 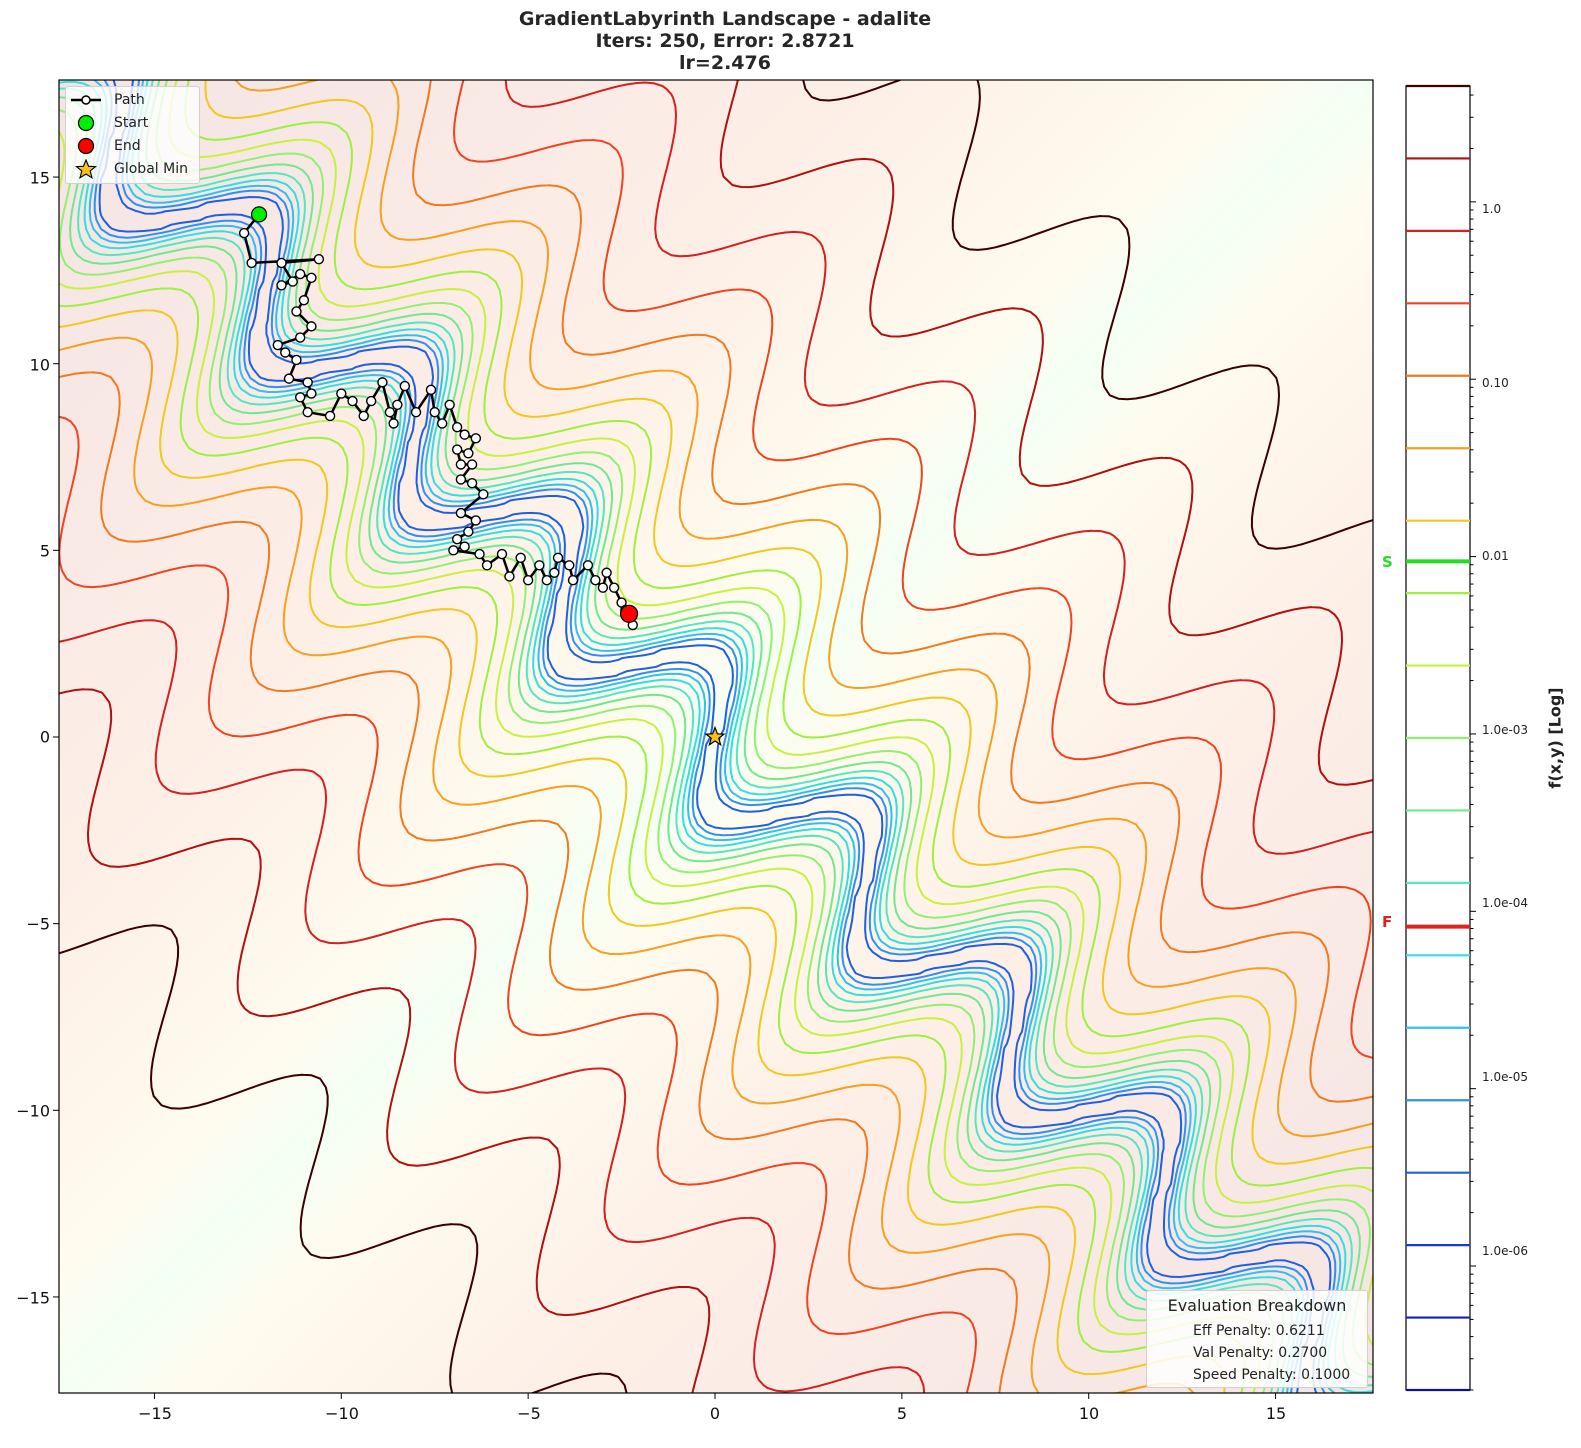 I want to click on legend-item-global-min: Global Min, so click(x=127, y=169).